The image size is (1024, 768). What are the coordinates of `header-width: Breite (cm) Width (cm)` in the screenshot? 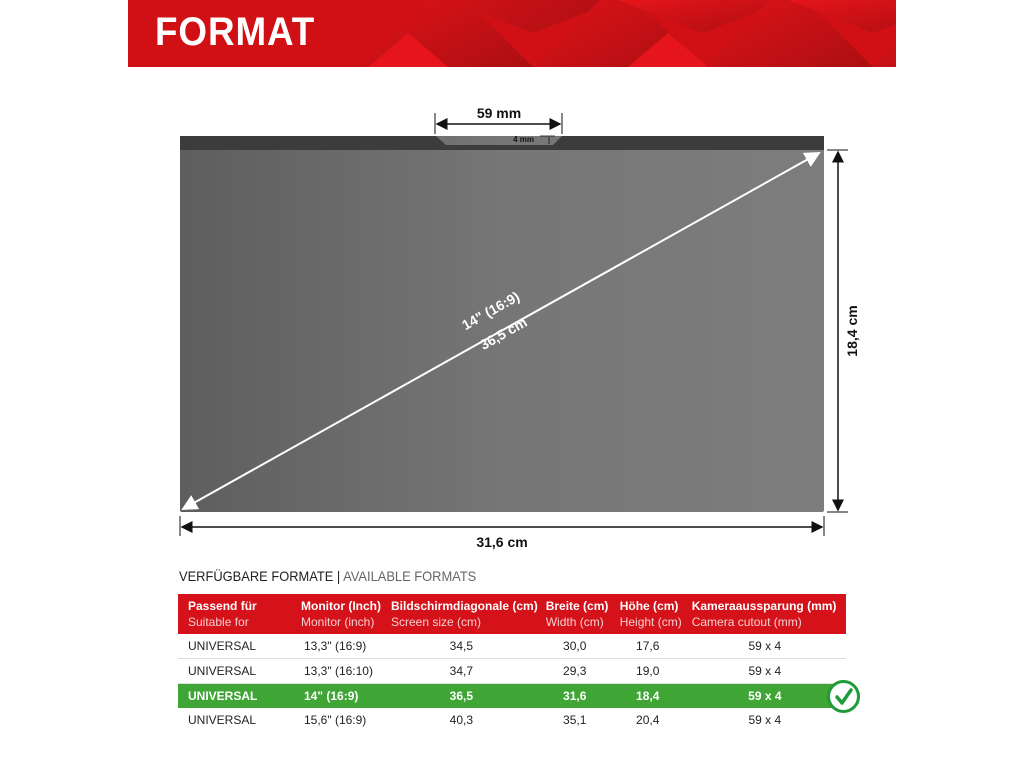 It's located at (574, 614).